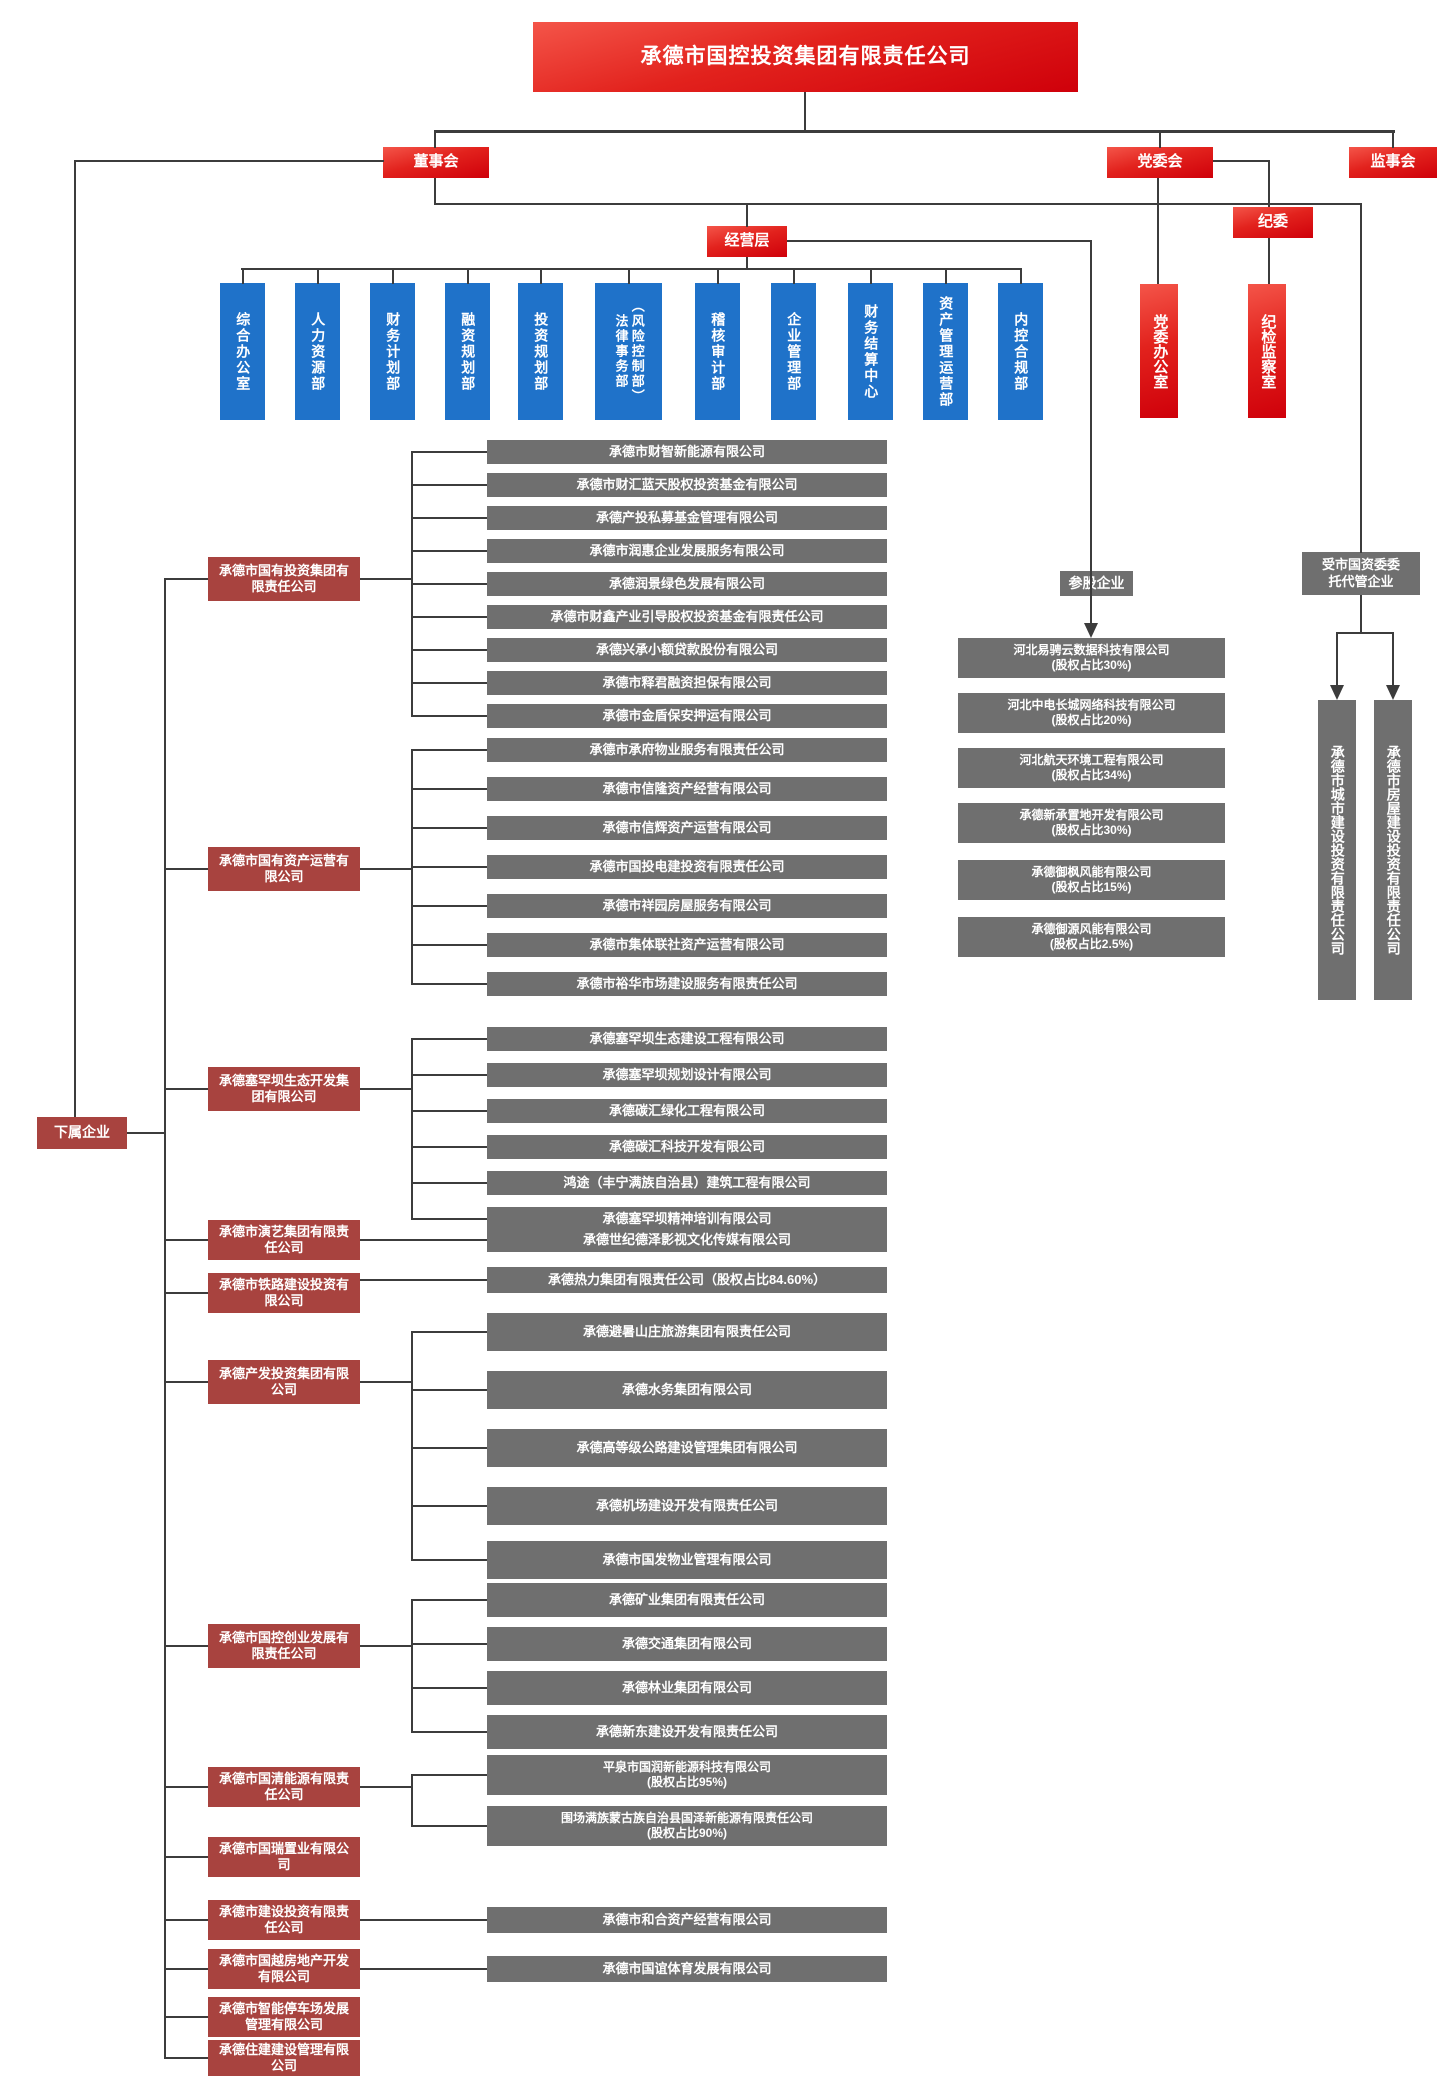 The height and width of the screenshot is (2077, 1452). I want to click on equity-company: 承德御枫风能有限公司 (股权占比15%), so click(1091, 880).